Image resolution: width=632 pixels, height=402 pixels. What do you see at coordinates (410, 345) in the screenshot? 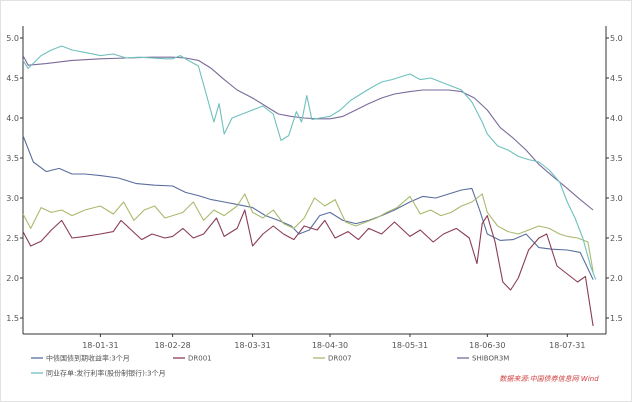
I see `x-tick-label: 18-05-31` at bounding box center [410, 345].